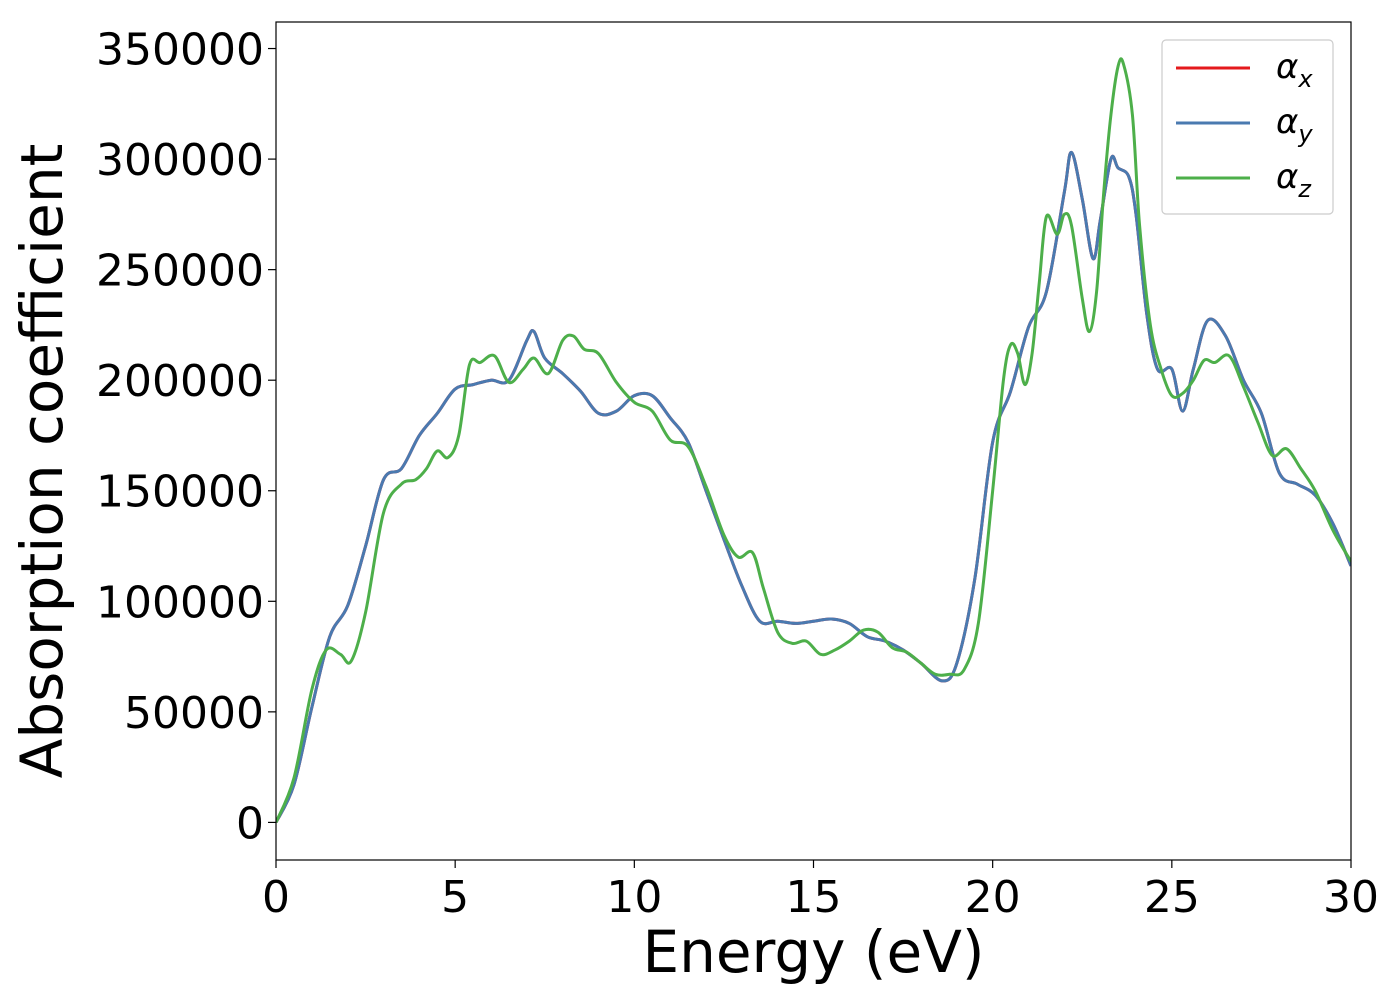 Image resolution: width=1400 pixels, height=1000 pixels. I want to click on x-axis-ticks: 0 5 10 15 20 25 30, so click(820, 891).